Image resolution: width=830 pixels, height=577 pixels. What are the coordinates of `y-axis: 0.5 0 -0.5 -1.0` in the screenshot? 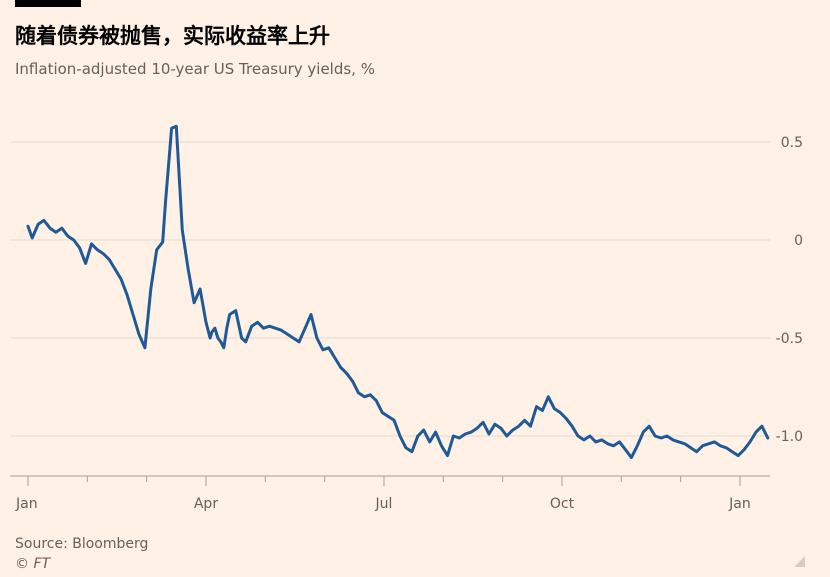 It's located at (789, 290).